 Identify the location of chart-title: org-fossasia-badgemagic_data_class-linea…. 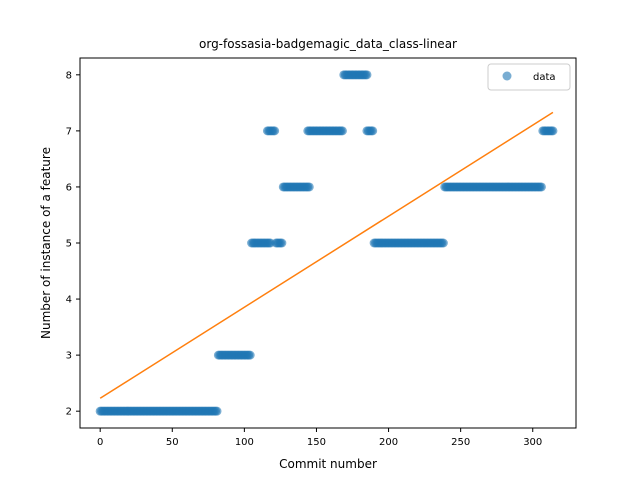
(328, 44).